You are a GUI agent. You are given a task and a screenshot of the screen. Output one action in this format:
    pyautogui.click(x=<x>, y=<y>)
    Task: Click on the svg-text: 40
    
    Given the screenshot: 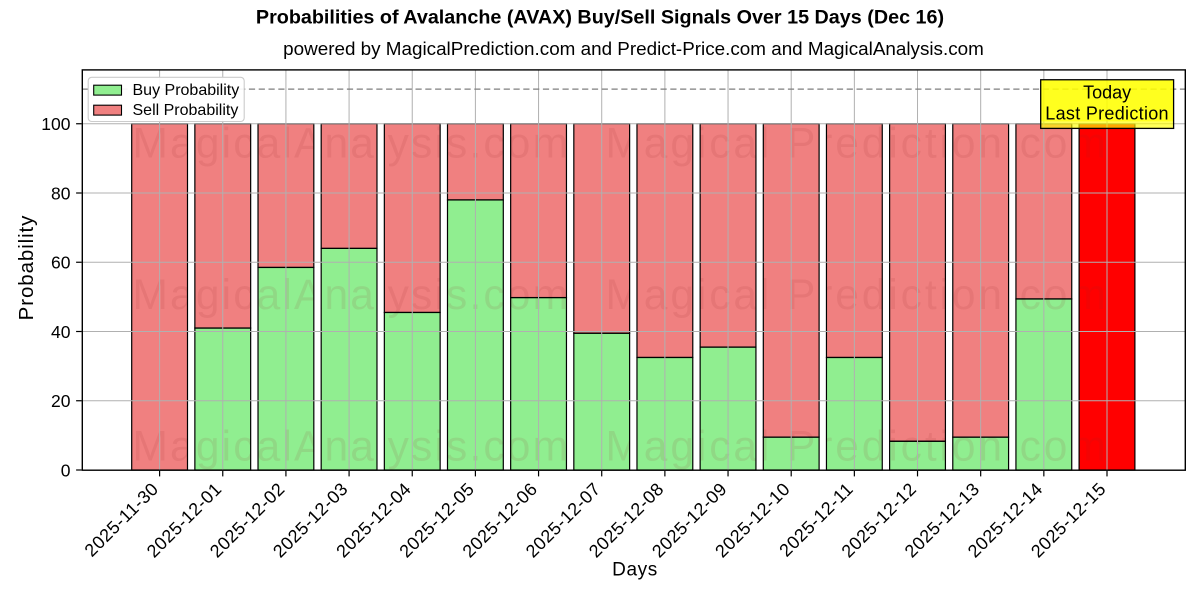 What is the action you would take?
    pyautogui.click(x=61, y=332)
    